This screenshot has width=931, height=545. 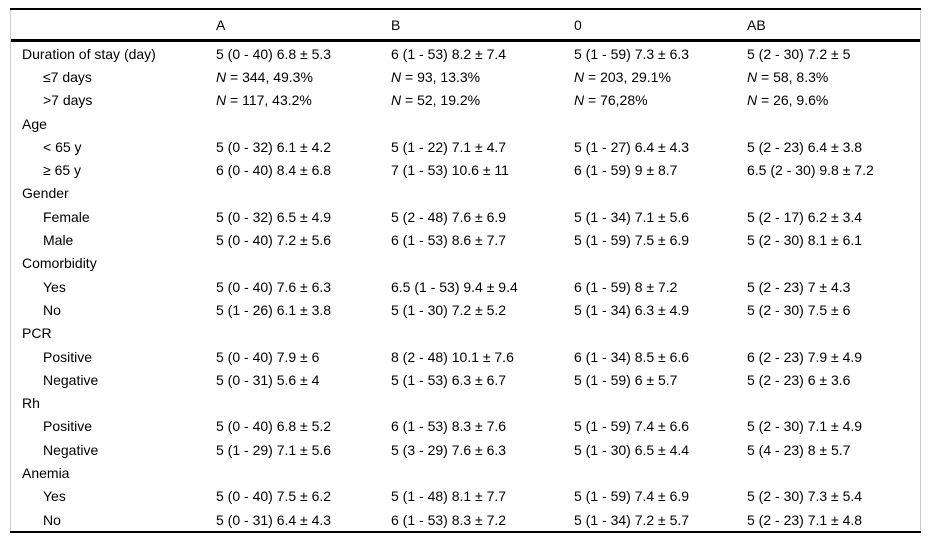 I want to click on data-cell: 5 (2 - 30) 7.2 ± 5, so click(x=799, y=53).